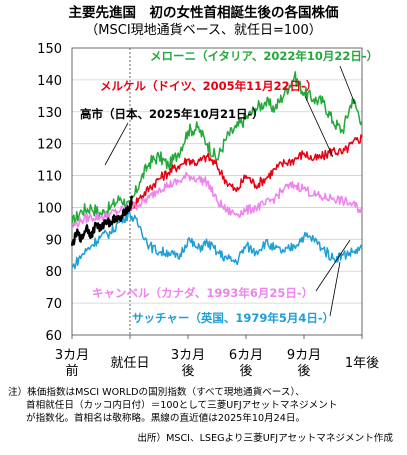 The image size is (407, 455). Describe the element at coordinates (166, 418) in the screenshot. I see `footnote-line: が指数化。首相名は敬称略。黒線の直近値は2025年10月24日。` at that location.